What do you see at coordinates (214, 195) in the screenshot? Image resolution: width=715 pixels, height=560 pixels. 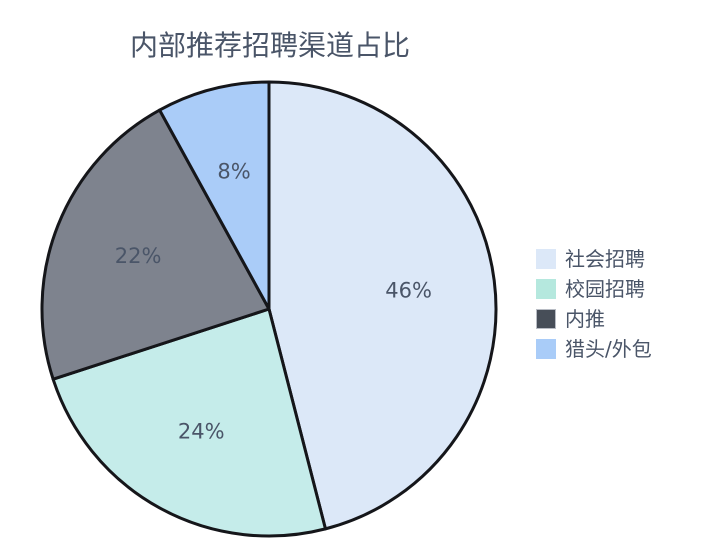 I see `pie-slice` at bounding box center [214, 195].